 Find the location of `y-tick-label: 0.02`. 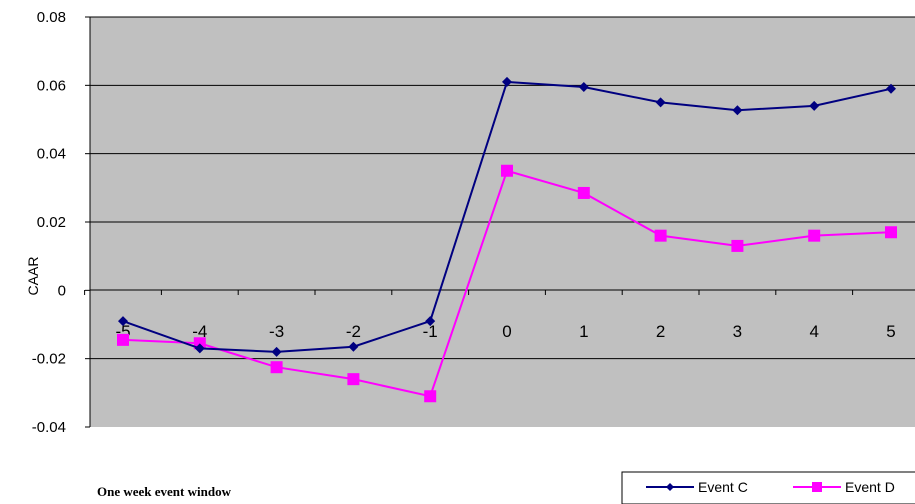

y-tick-label: 0.02 is located at coordinates (51, 222).